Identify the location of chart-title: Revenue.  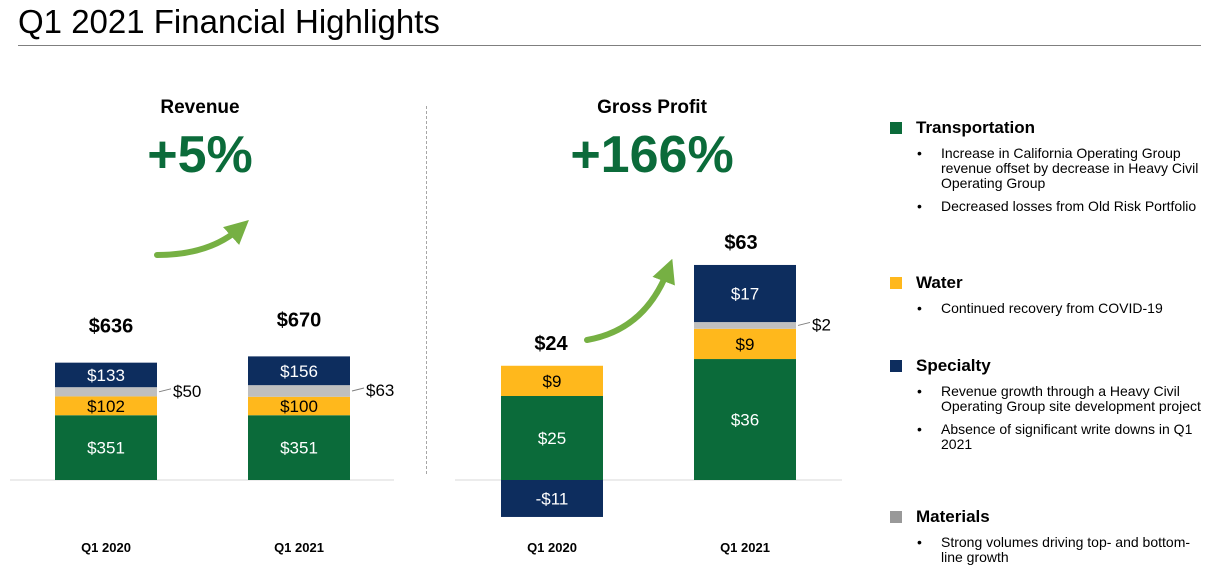
(199, 107).